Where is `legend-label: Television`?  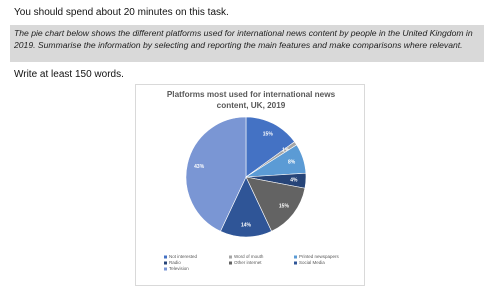 legend-label: Television is located at coordinates (179, 268).